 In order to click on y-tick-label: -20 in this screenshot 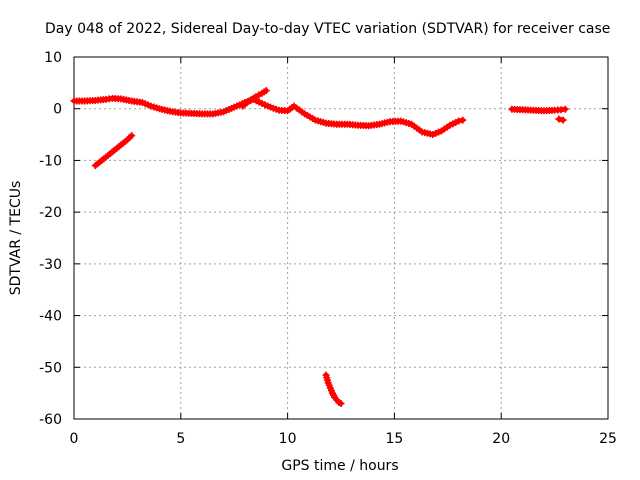, I will do `click(50, 213)`.